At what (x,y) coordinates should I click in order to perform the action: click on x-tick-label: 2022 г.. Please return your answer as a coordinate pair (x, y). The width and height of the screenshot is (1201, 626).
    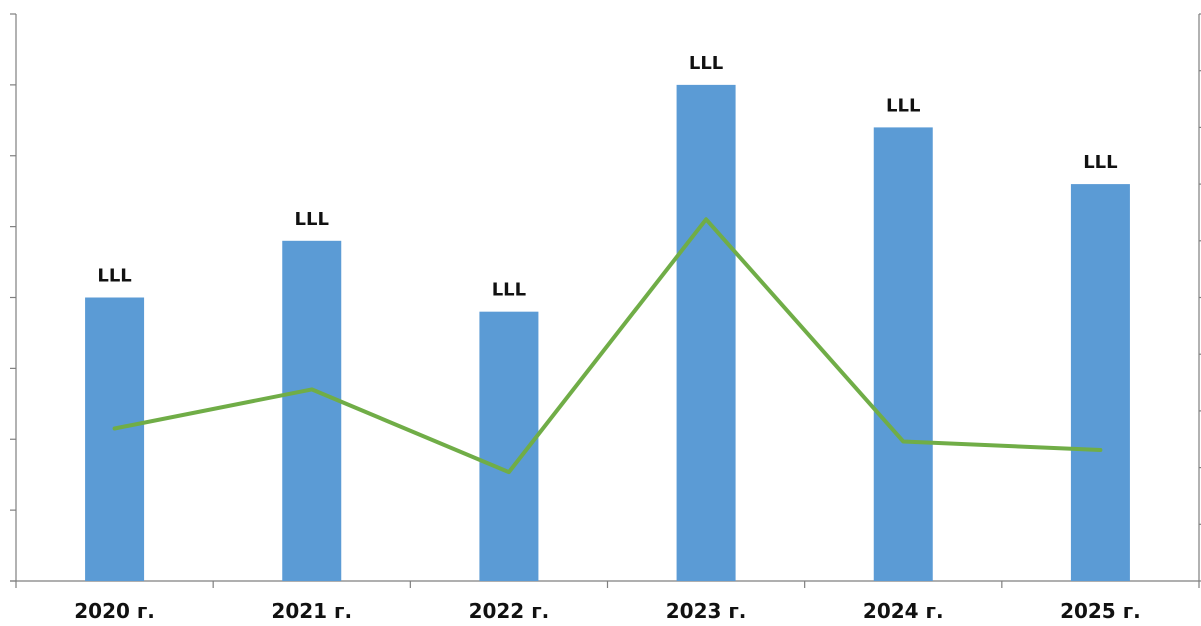
    Looking at the image, I should click on (509, 611).